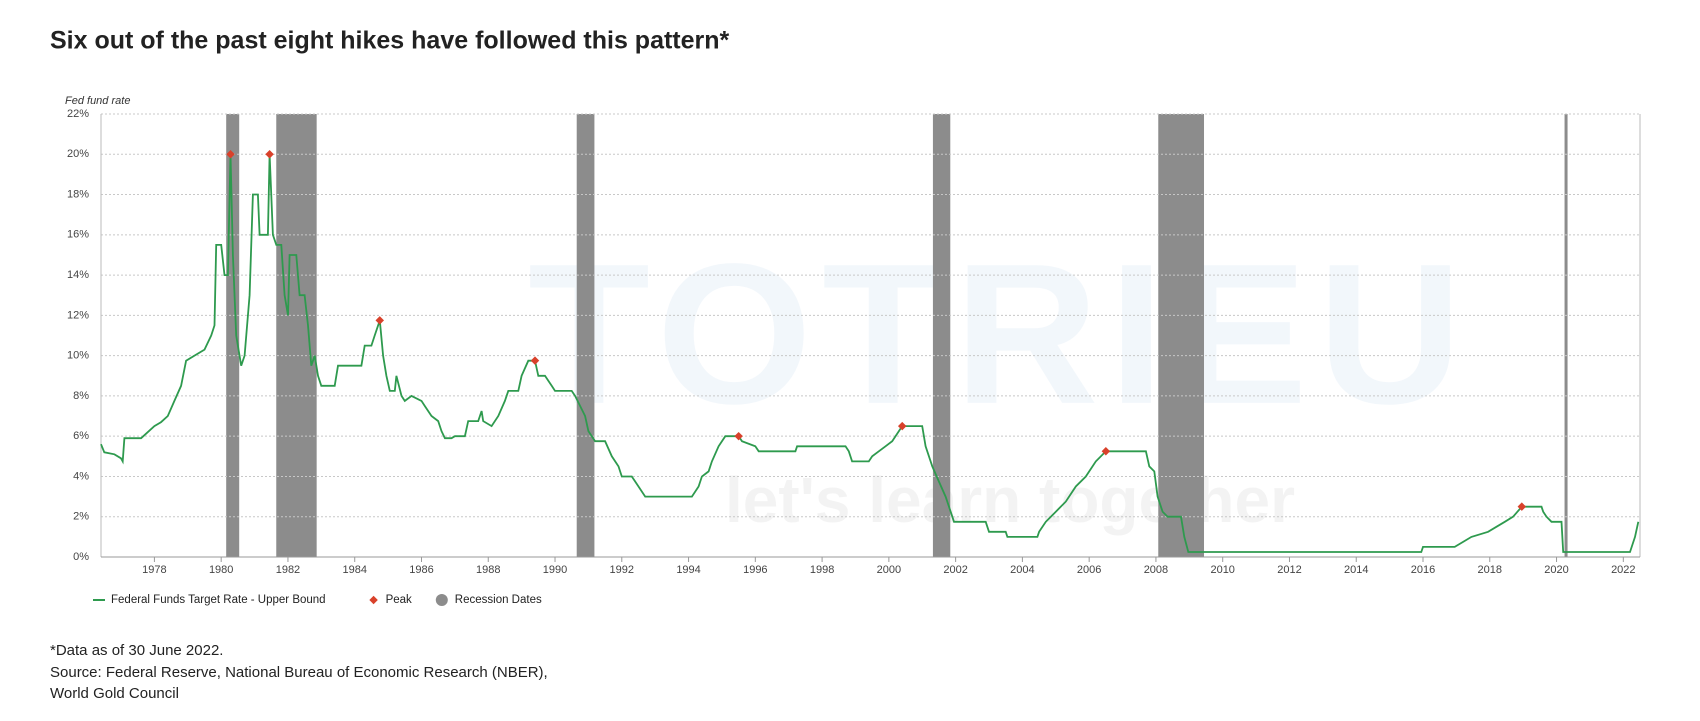  Describe the element at coordinates (822, 570) in the screenshot. I see `x-tick-label: 1998` at that location.